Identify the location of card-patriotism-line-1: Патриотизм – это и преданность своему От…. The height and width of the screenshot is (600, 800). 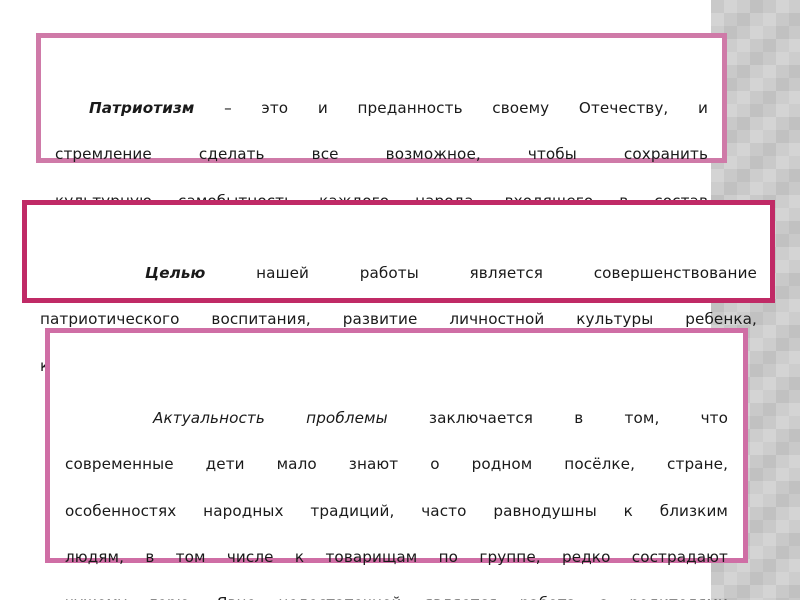
(381, 120).